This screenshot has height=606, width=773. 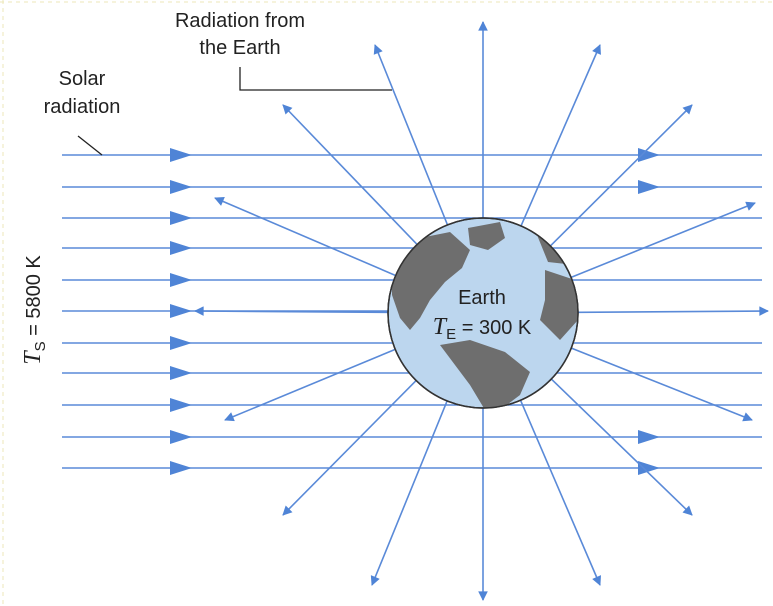 What do you see at coordinates (240, 21) in the screenshot?
I see `label: Radiation from` at bounding box center [240, 21].